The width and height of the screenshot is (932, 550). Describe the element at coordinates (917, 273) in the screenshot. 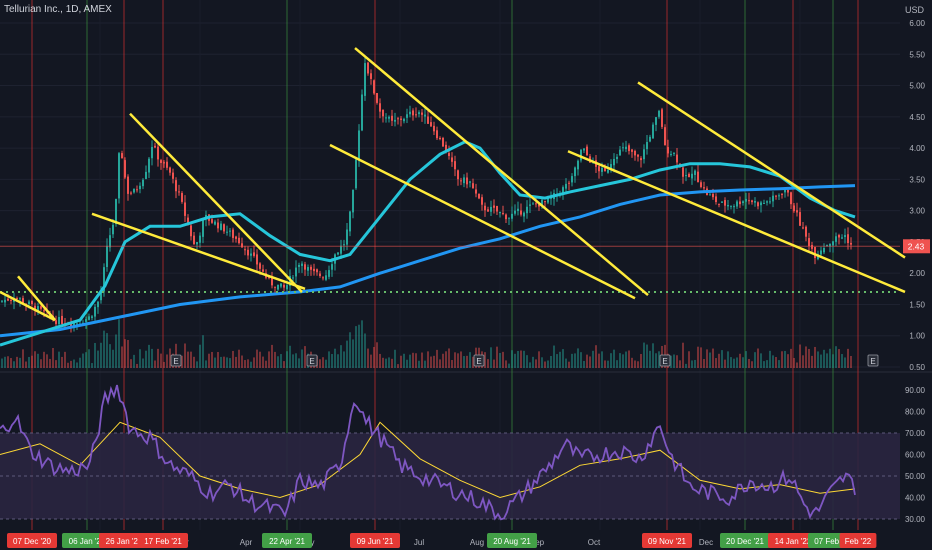

I see `price-tick-label: 2.00` at that location.